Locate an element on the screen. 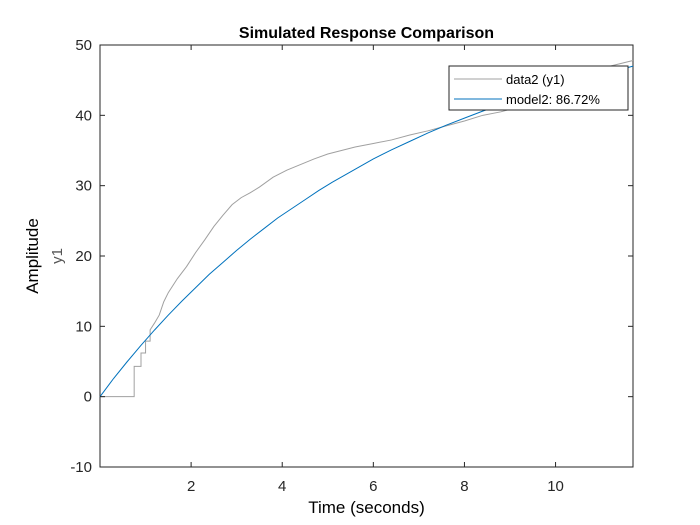 The image size is (700, 525). x-tick-label: 10 is located at coordinates (555, 486).